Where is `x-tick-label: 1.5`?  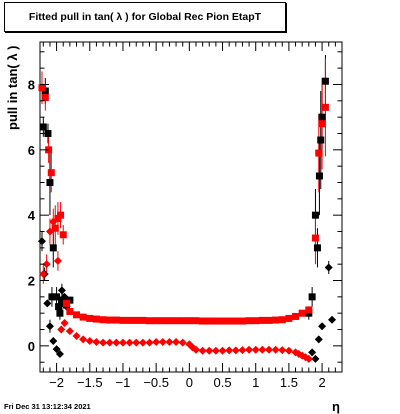 x-tick-label: 1.5 is located at coordinates (289, 382).